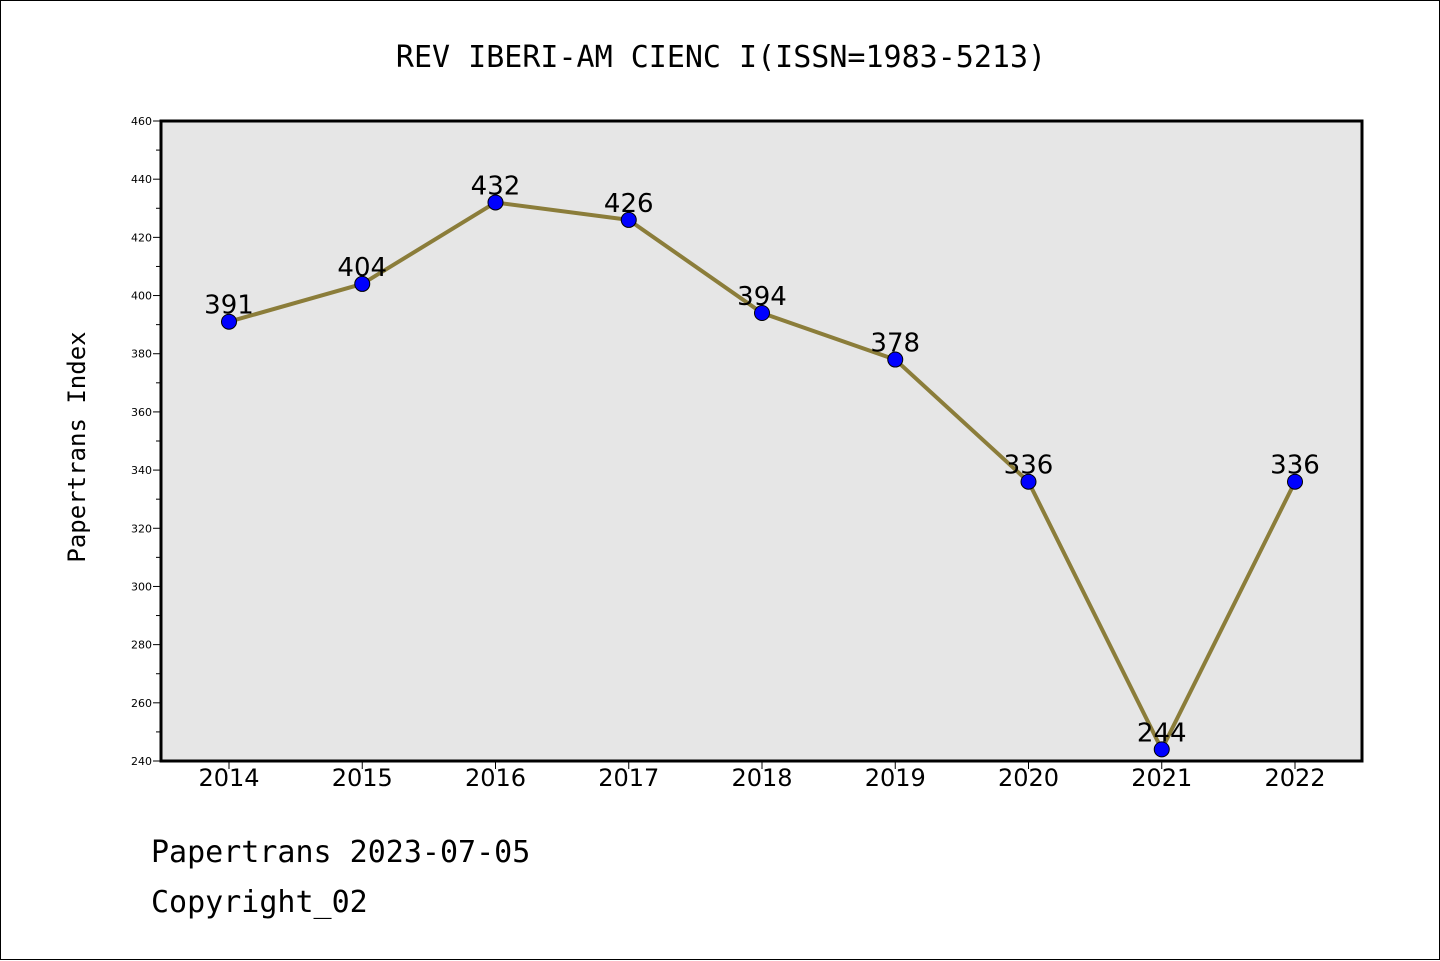 This screenshot has width=1440, height=961. I want to click on x-tick-label: 2017, so click(628, 778).